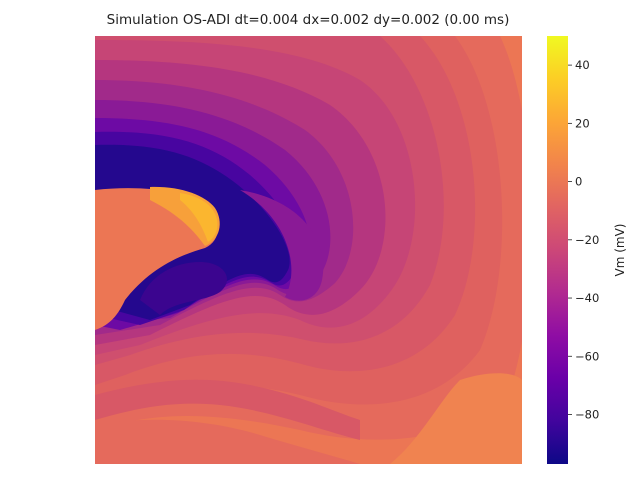 The width and height of the screenshot is (640, 480). I want to click on colorbar-tick-label: −20, so click(587, 240).